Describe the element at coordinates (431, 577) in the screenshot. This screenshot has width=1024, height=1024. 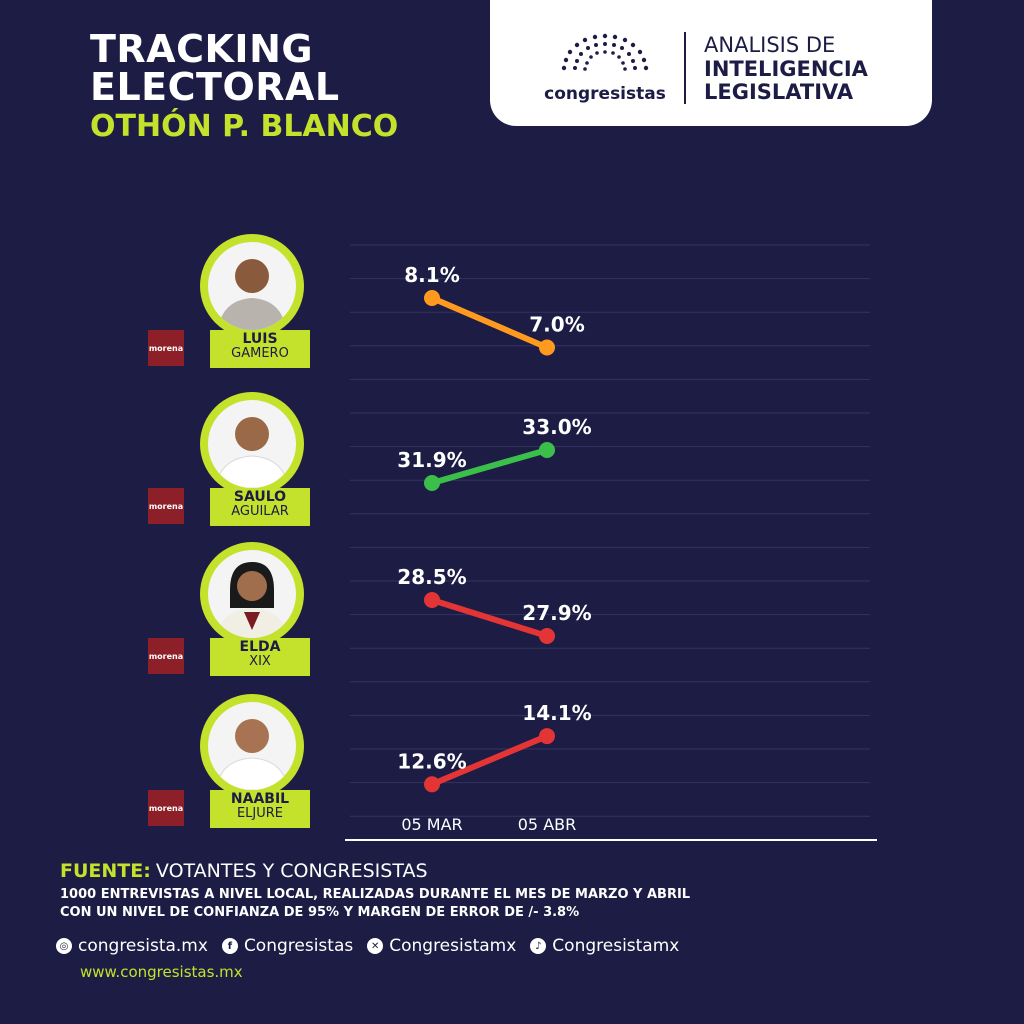
I see `data-label: 28.5%` at that location.